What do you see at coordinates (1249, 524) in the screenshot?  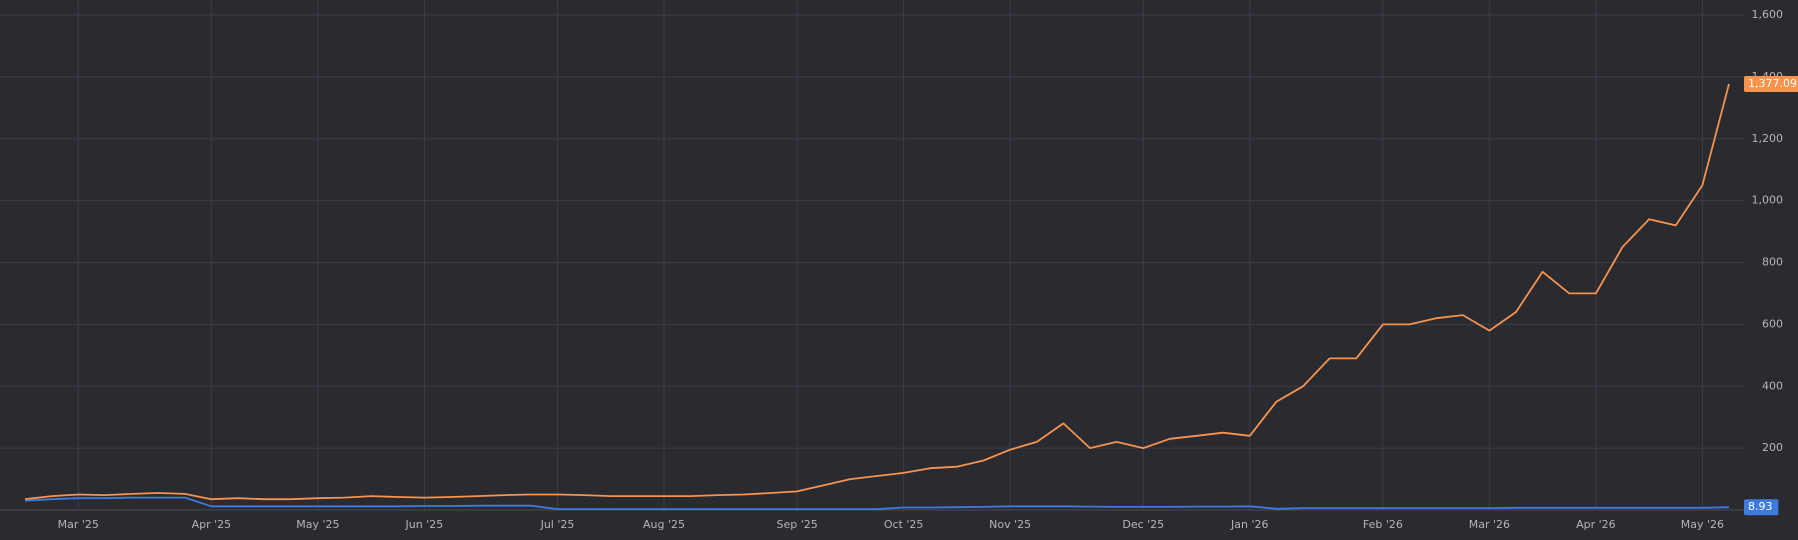 I see `x-tick-label: Jan '26` at bounding box center [1249, 524].